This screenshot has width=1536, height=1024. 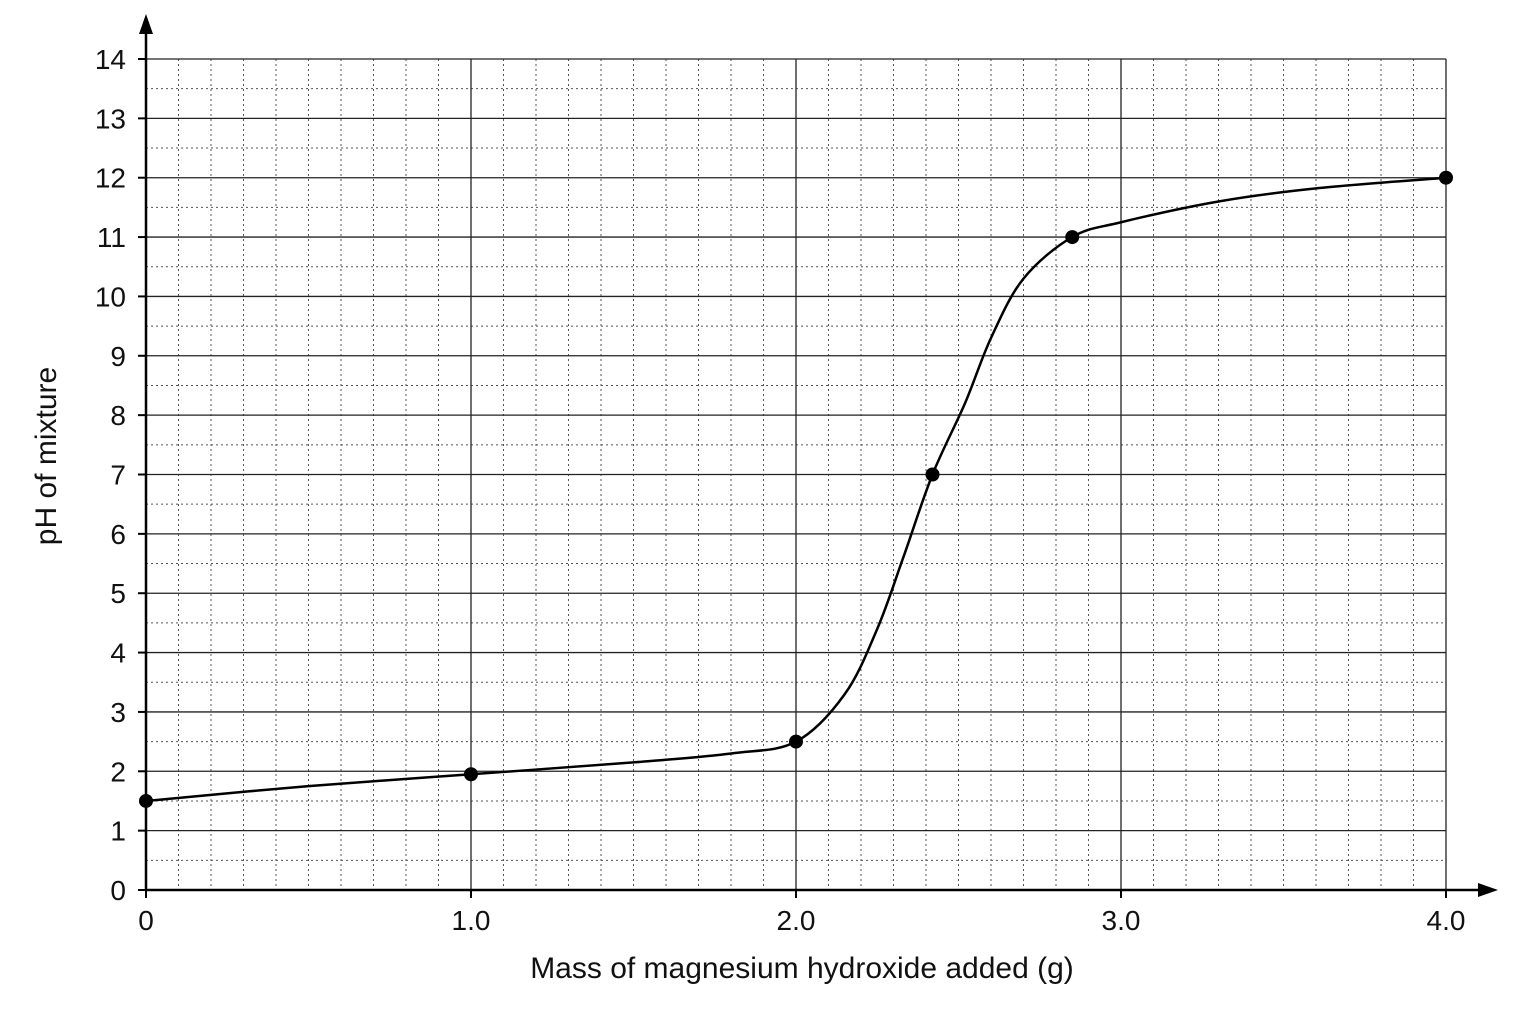 I want to click on y-tick-label: 13, so click(x=110, y=118).